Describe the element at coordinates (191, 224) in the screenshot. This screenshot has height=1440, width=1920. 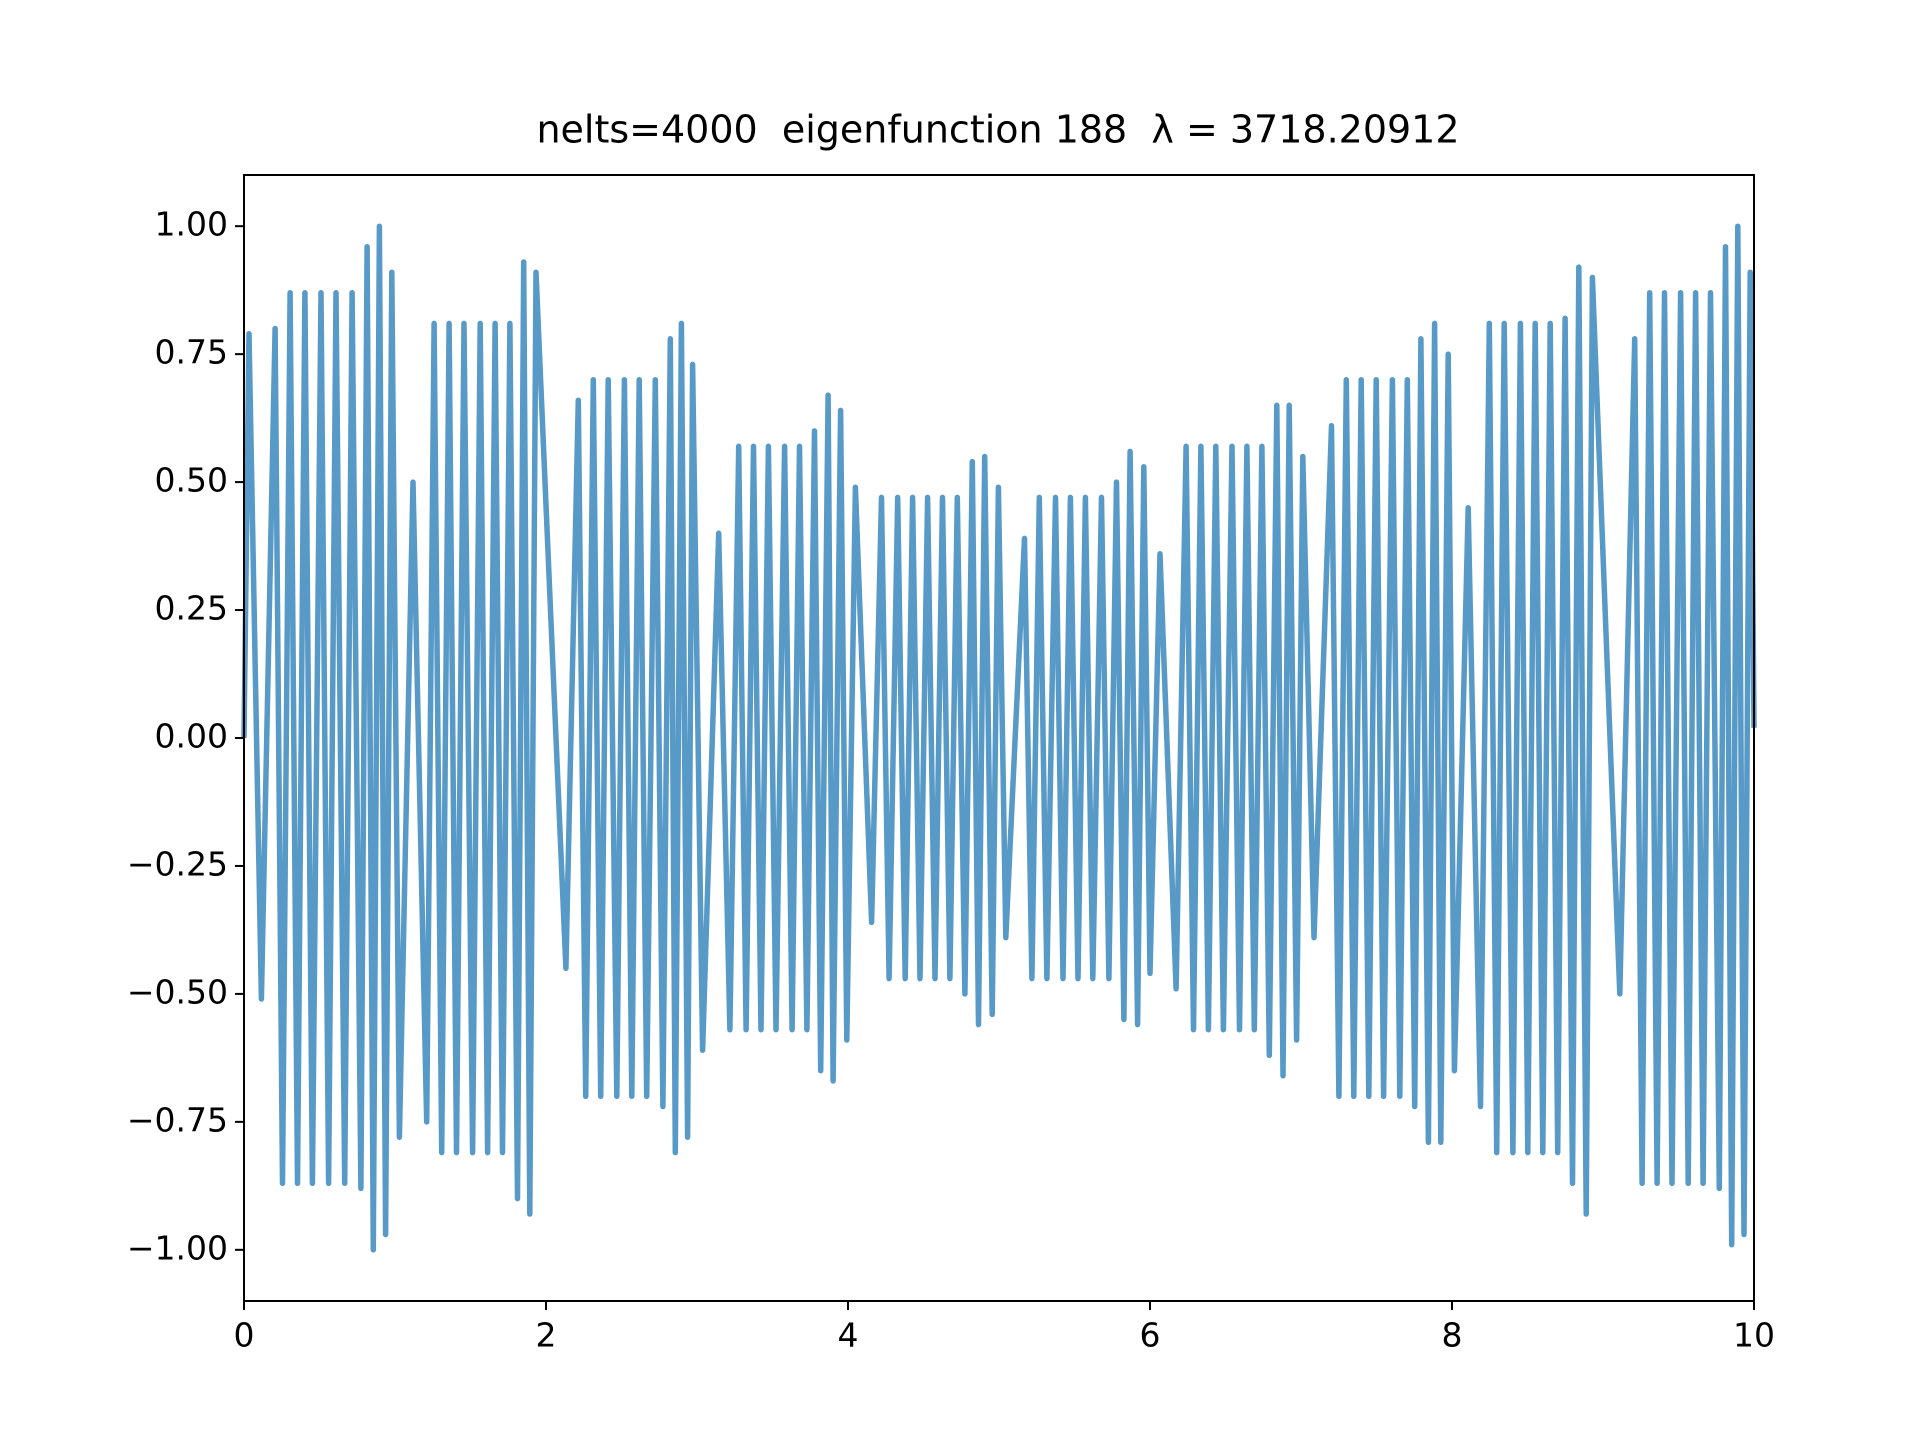
I see `y-tick-label: 1.00` at that location.